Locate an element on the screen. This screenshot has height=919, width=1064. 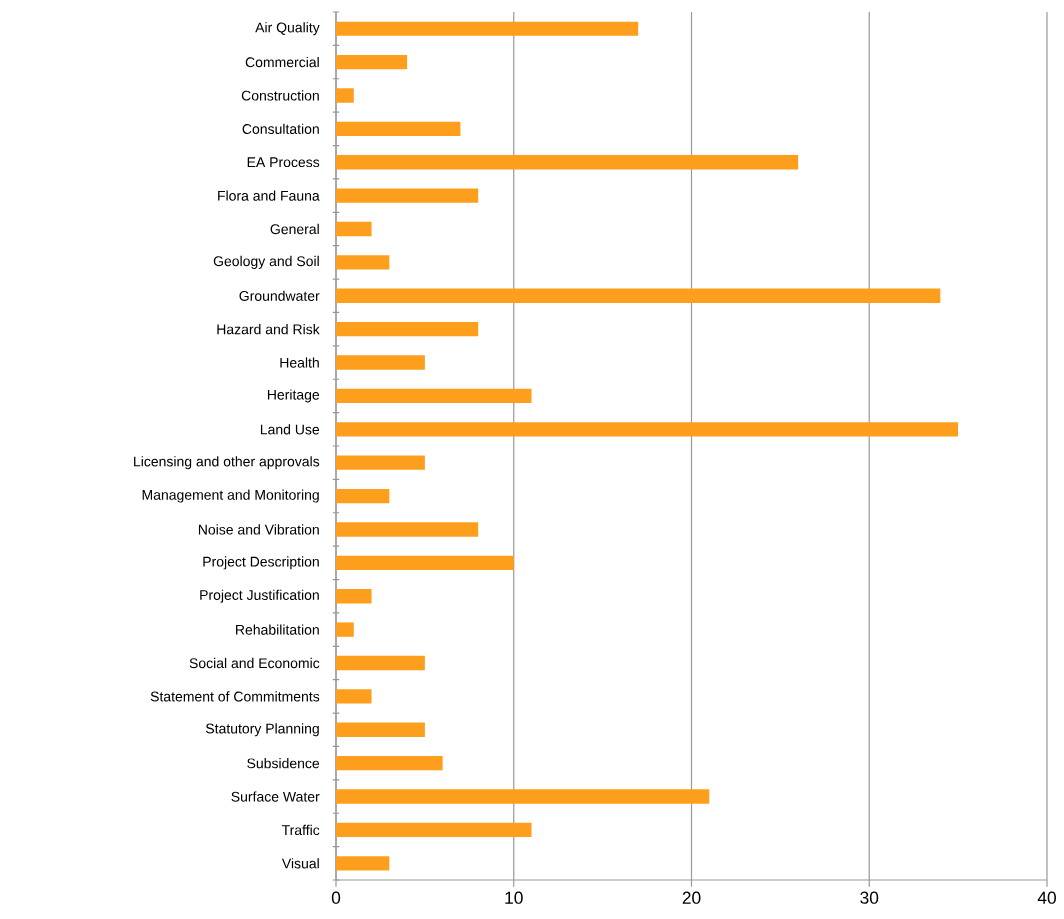
x-tick-label: 10 is located at coordinates (514, 897).